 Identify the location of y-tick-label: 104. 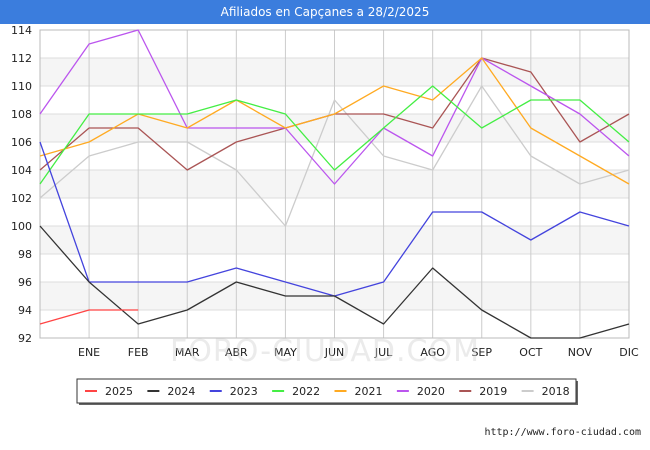
(21, 170).